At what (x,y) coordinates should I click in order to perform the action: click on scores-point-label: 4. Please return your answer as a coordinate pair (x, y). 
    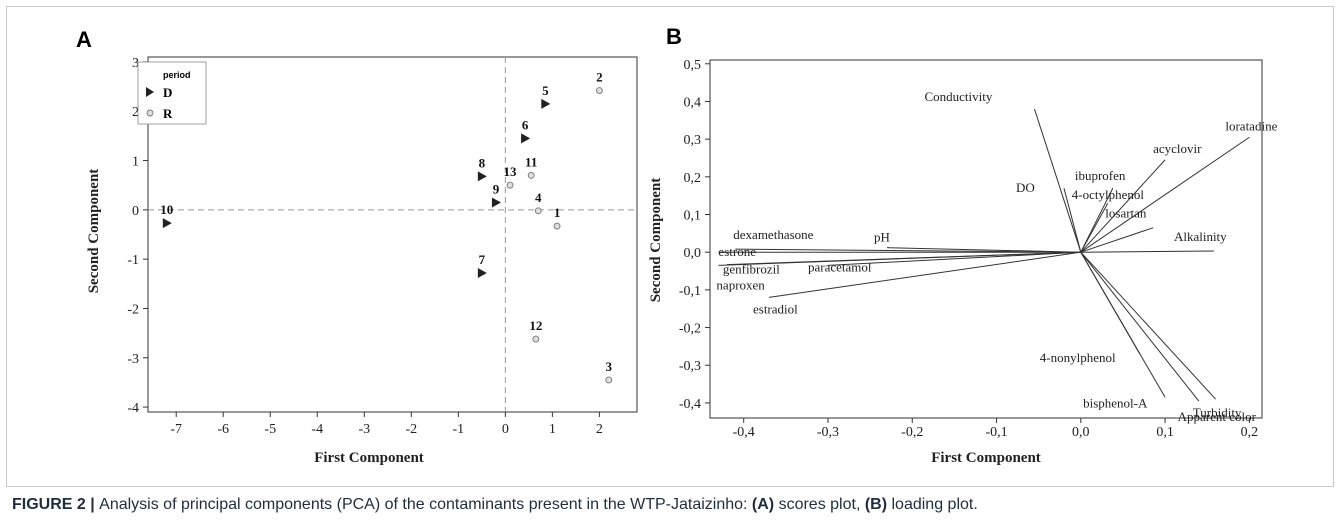
    Looking at the image, I should click on (538, 197).